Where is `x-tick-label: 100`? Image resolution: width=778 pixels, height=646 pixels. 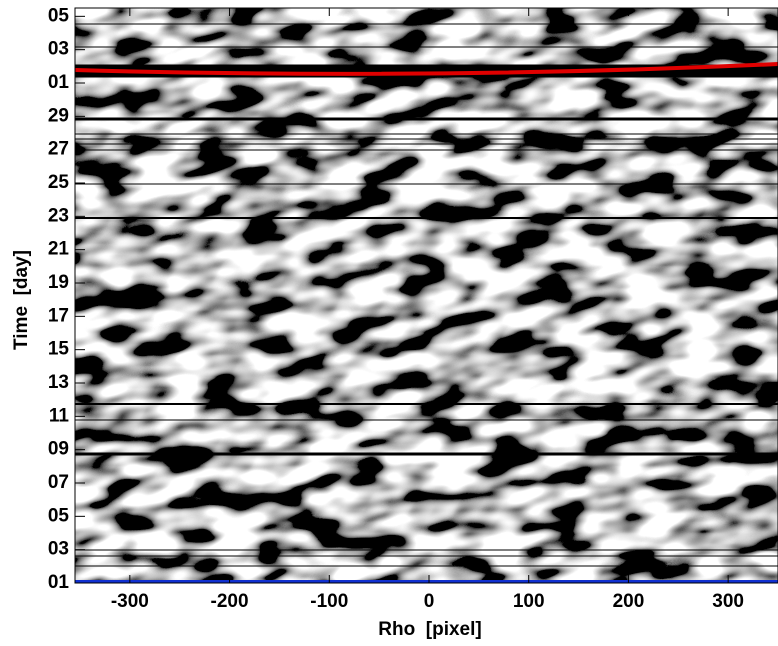 x-tick-label: 100 is located at coordinates (529, 601).